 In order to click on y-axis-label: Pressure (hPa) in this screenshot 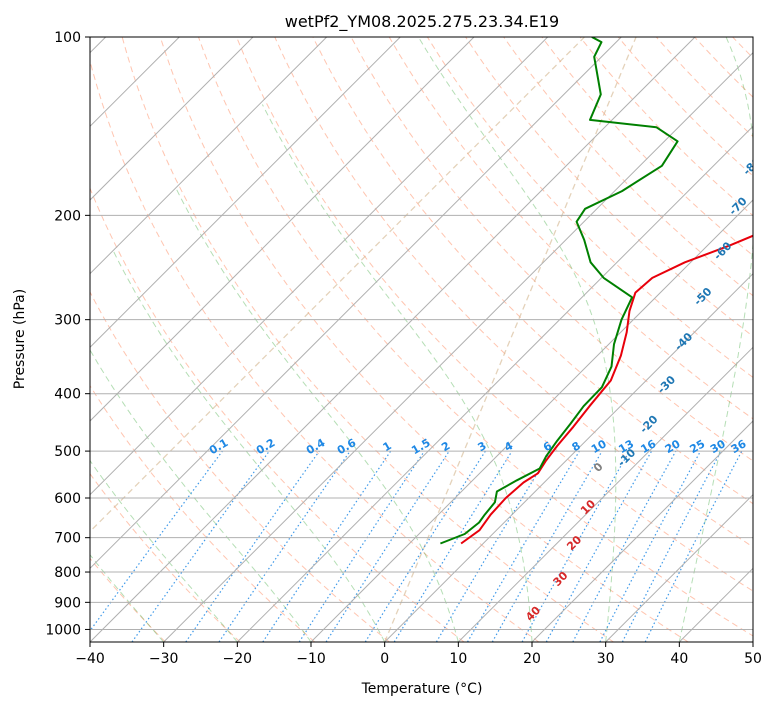, I will do `click(20, 339)`.